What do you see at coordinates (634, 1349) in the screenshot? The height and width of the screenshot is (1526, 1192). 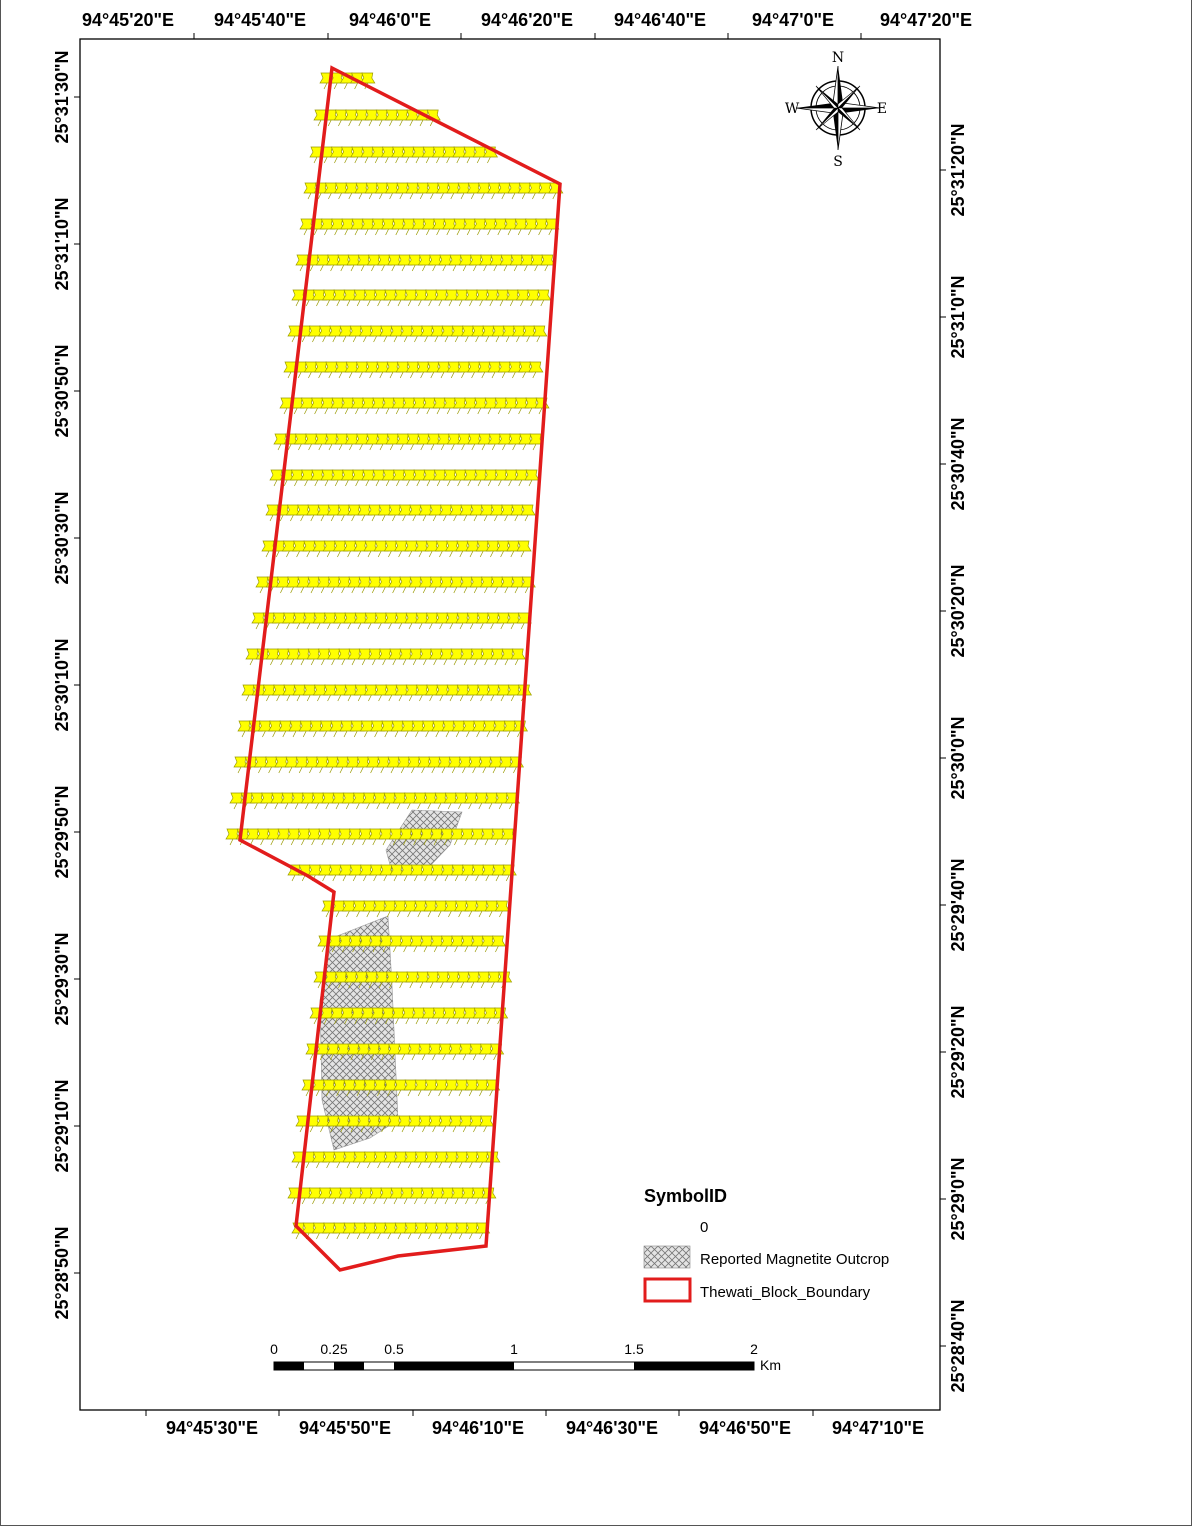 I see `scale-label: 1.5` at bounding box center [634, 1349].